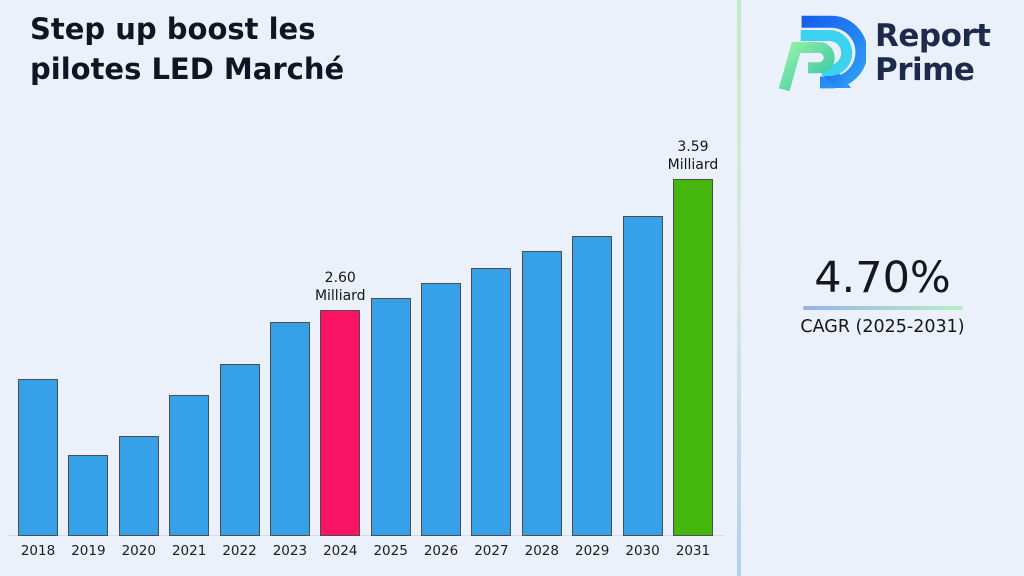 The image size is (1024, 576). What do you see at coordinates (189, 551) in the screenshot?
I see `x-tick-2021: 2021` at bounding box center [189, 551].